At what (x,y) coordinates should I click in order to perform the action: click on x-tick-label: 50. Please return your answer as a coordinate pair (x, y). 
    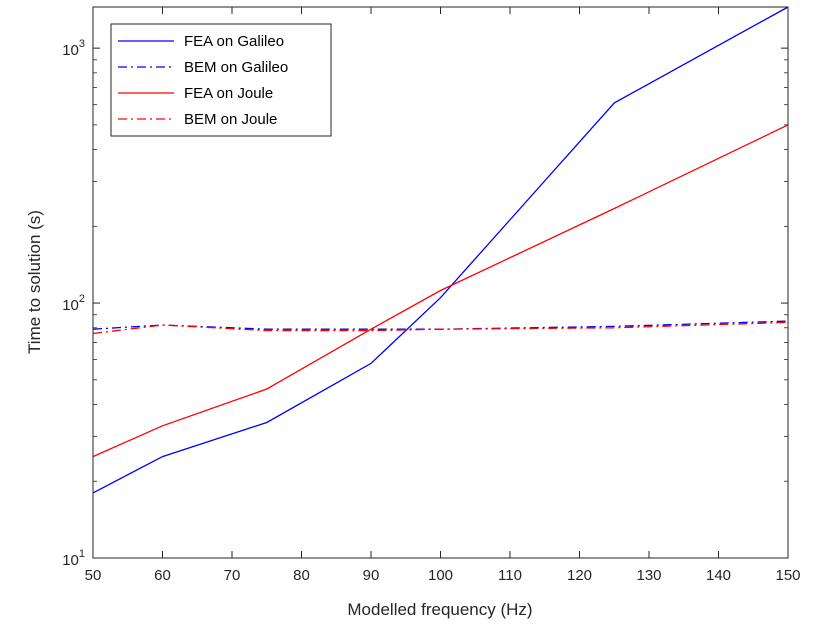
    Looking at the image, I should click on (93, 575).